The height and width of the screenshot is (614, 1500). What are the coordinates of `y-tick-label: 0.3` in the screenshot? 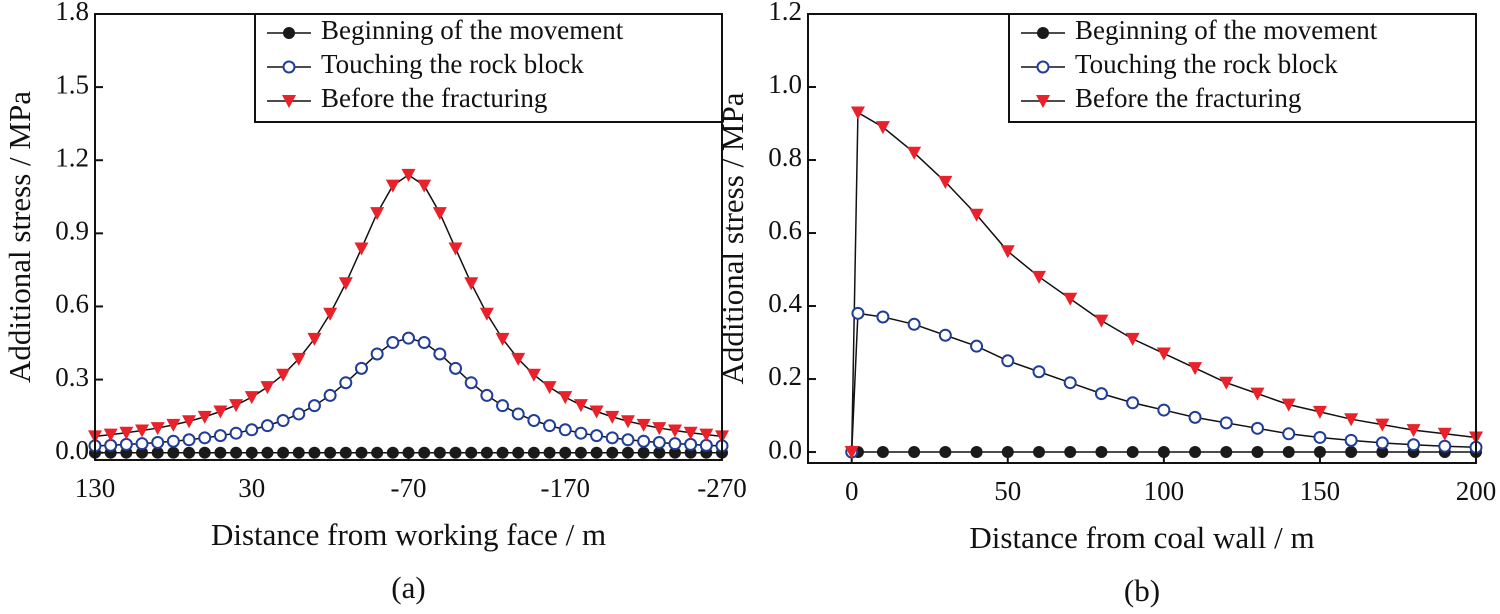 It's located at (72, 377).